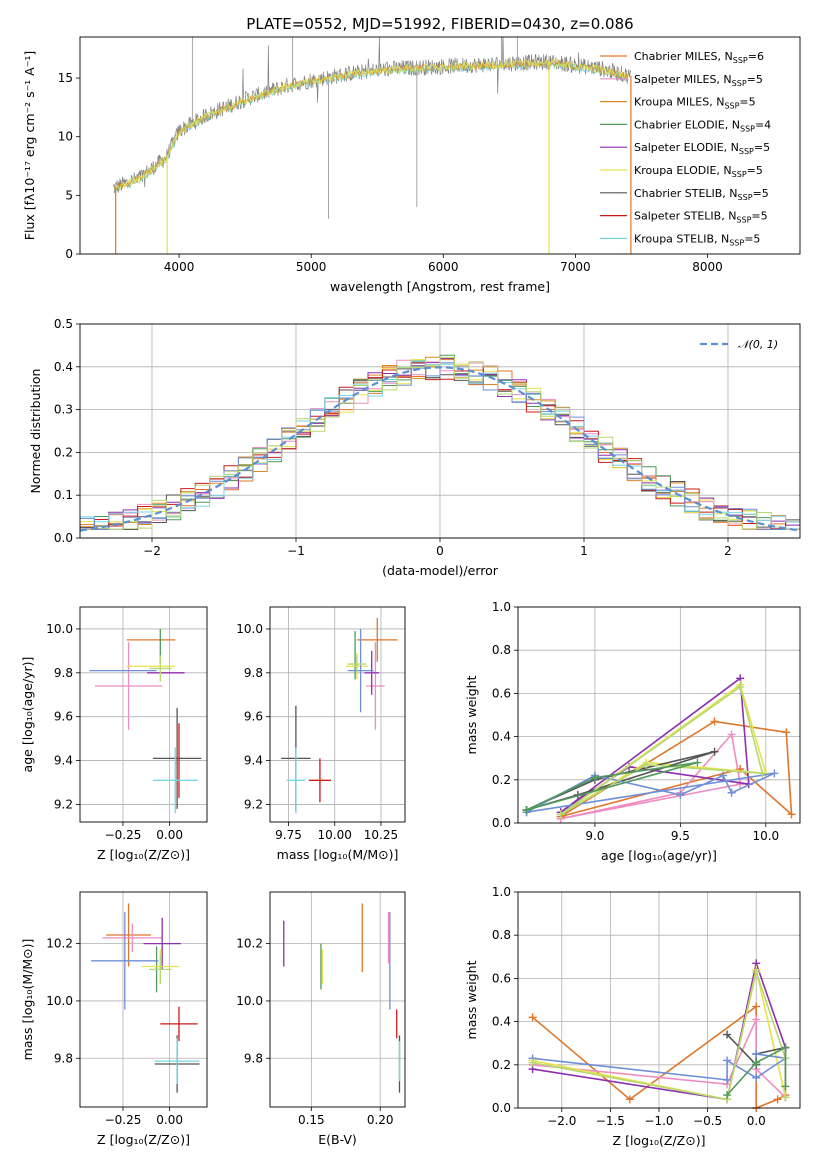 The width and height of the screenshot is (819, 1170). I want to click on y-tick-label: 5, so click(69, 195).